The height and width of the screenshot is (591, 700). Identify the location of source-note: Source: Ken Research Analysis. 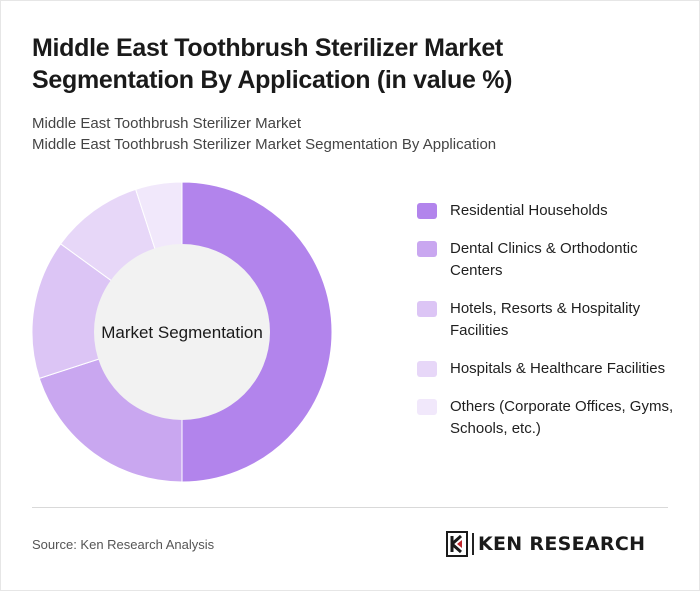
(123, 544).